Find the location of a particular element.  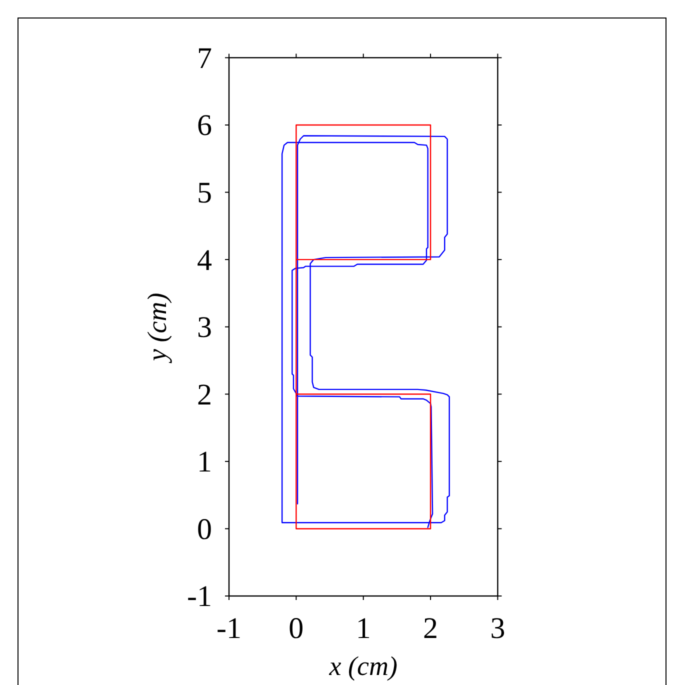

x-tick-label: 2 is located at coordinates (430, 628).